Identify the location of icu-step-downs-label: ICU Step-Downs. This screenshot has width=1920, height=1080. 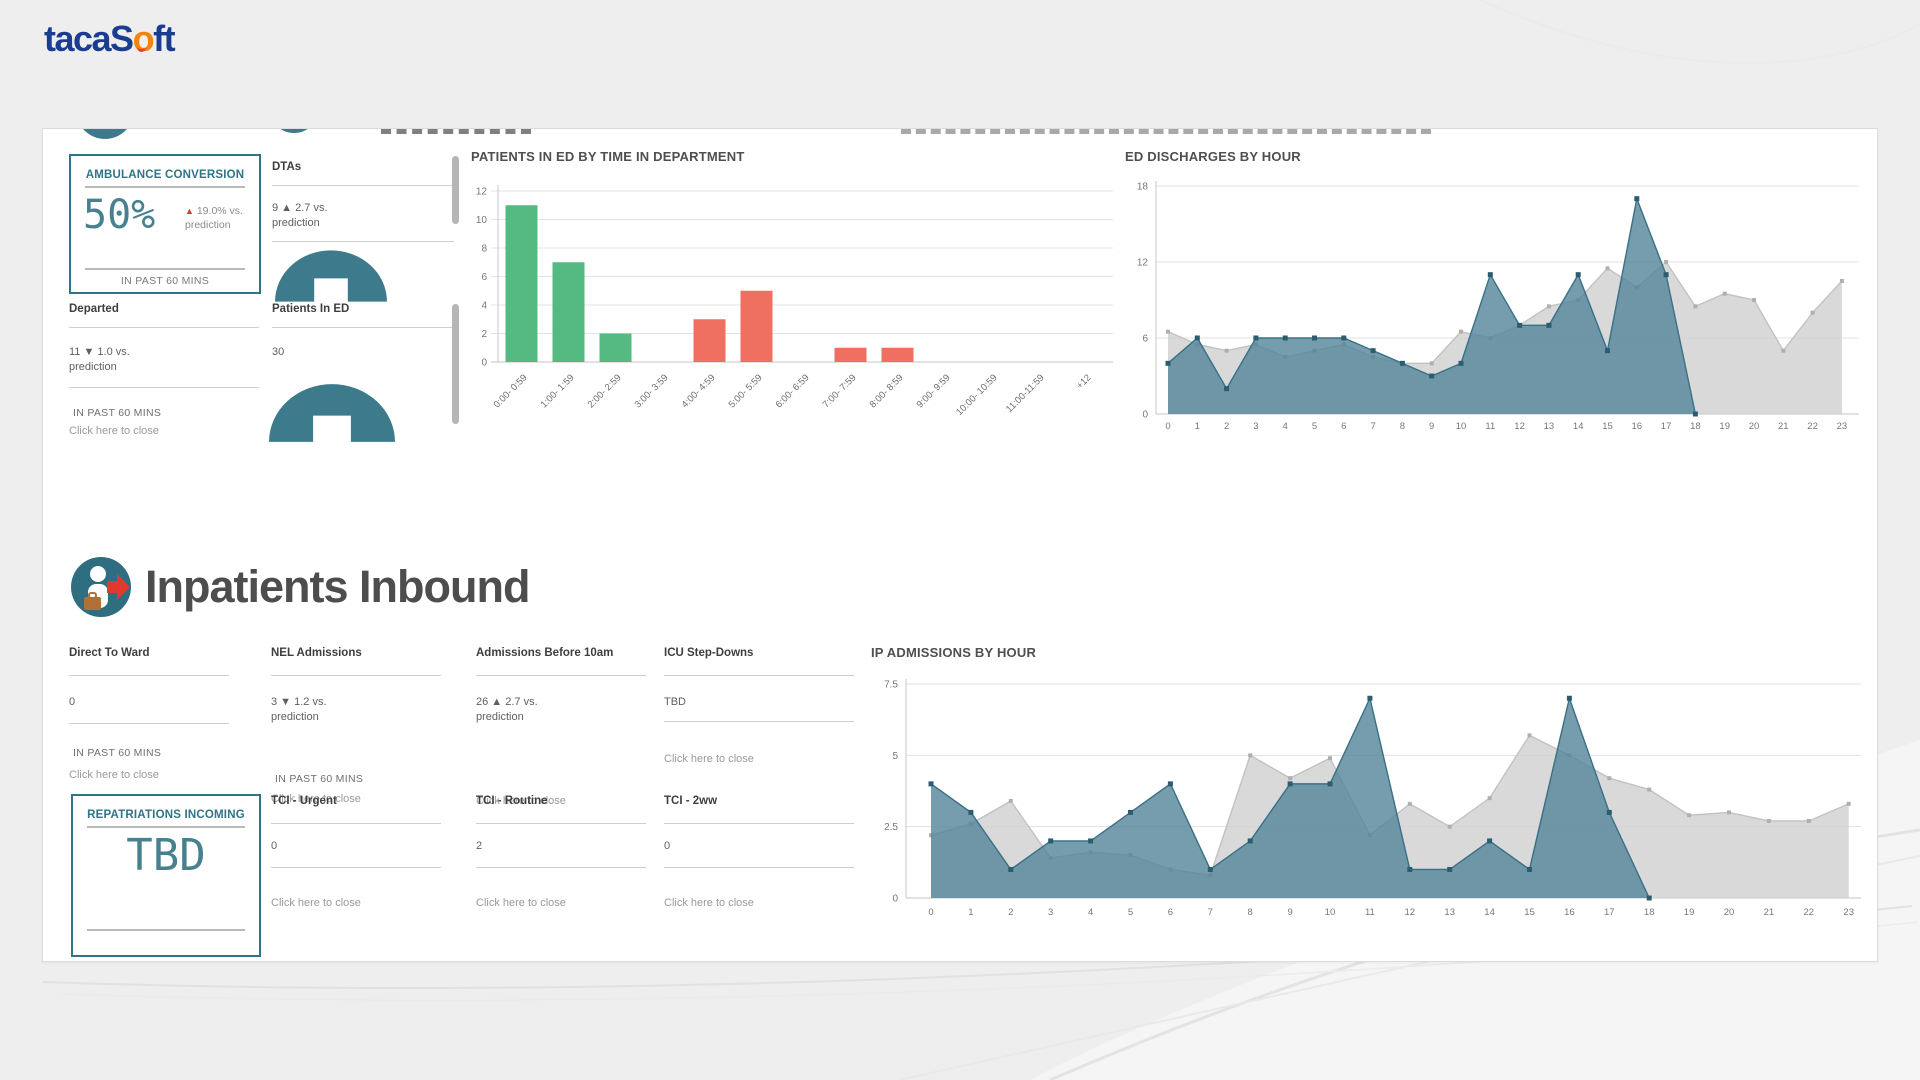
(709, 653).